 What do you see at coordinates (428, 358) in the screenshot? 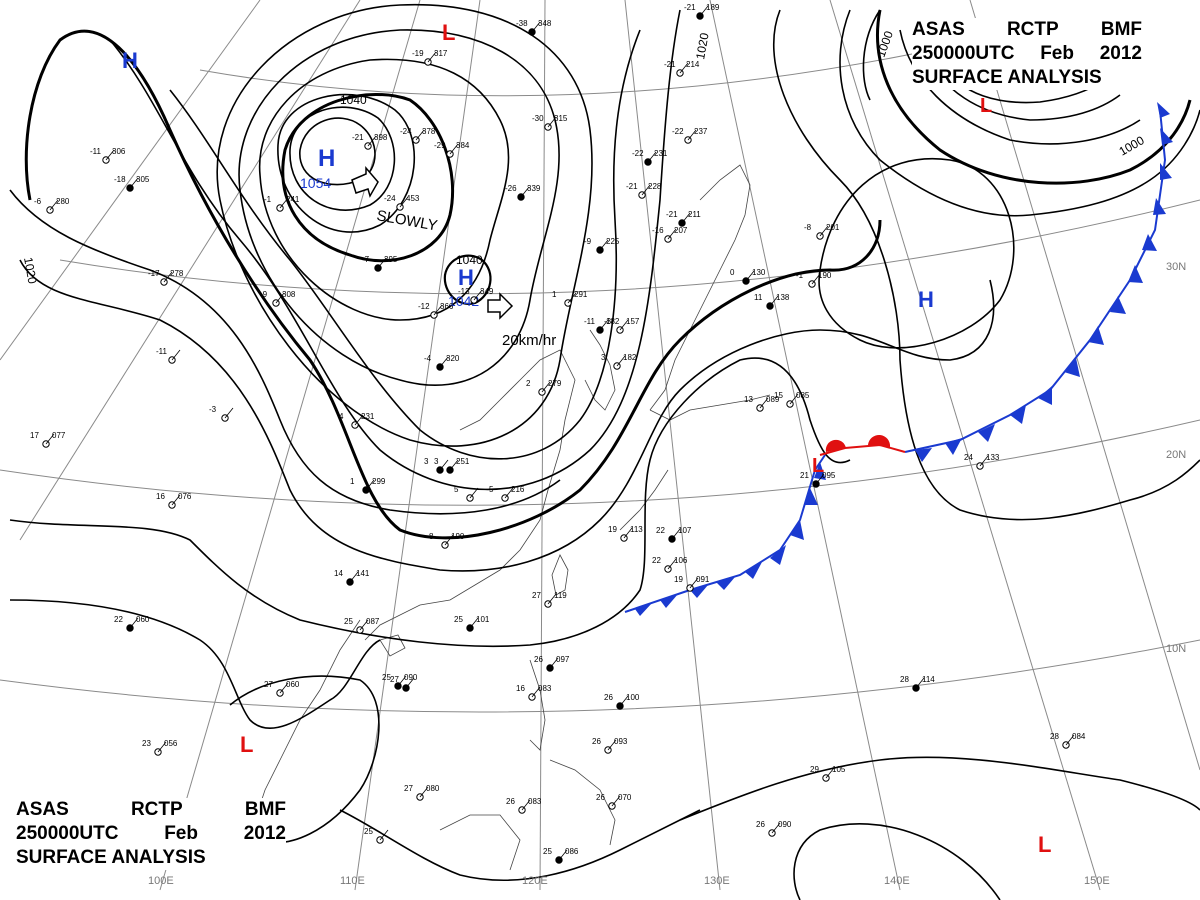
I see `station-temperature: -4` at bounding box center [428, 358].